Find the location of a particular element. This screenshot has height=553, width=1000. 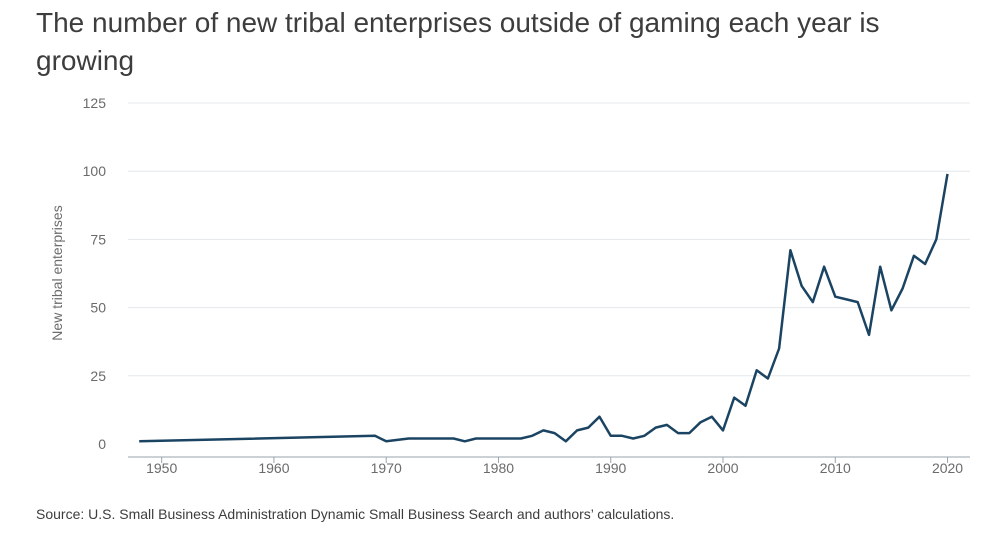

y-tick-label: 50 is located at coordinates (98, 308).